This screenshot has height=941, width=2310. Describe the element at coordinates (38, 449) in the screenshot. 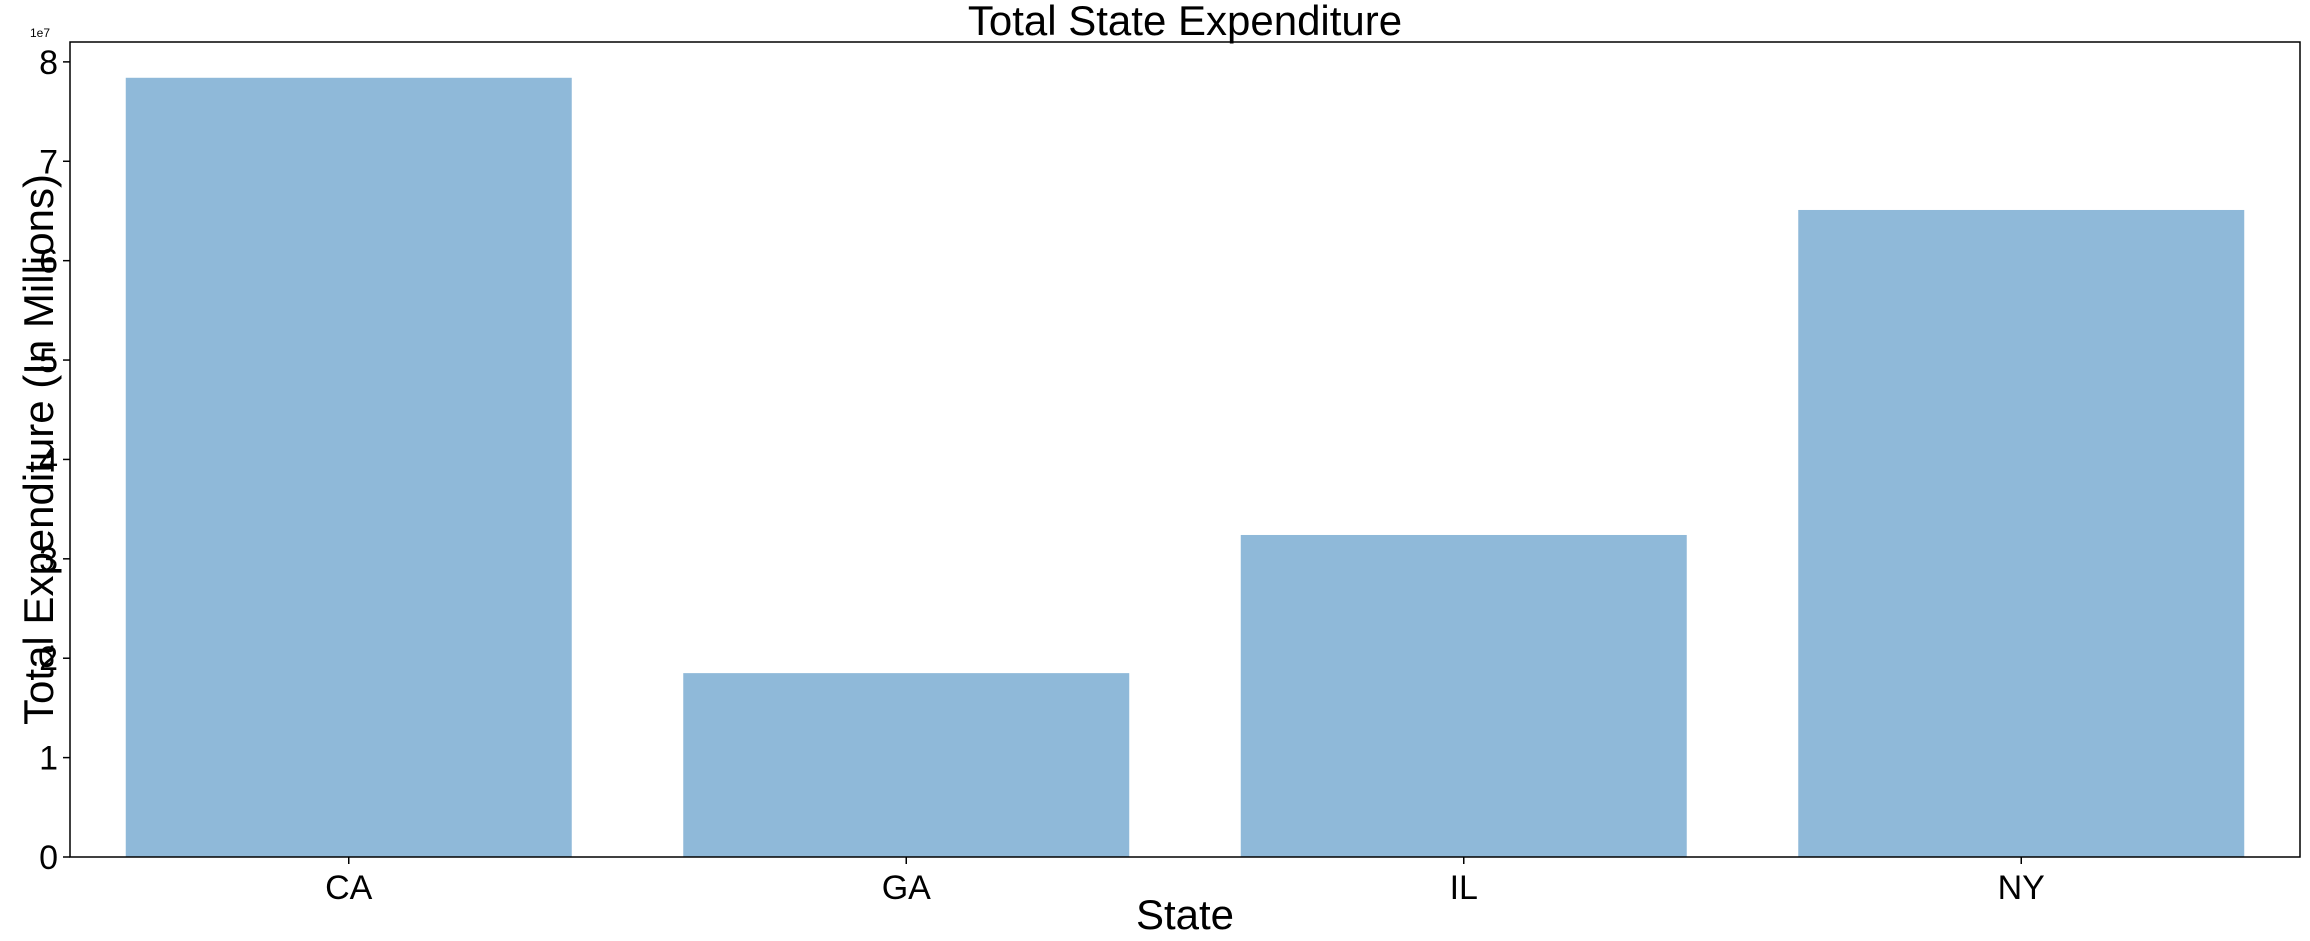

I see `y-axis-label: Total Expenditure (In Millions)` at that location.